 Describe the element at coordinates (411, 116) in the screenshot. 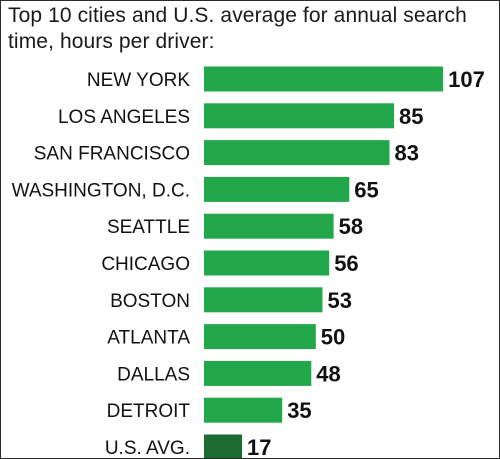

I see `value-label: 85` at that location.